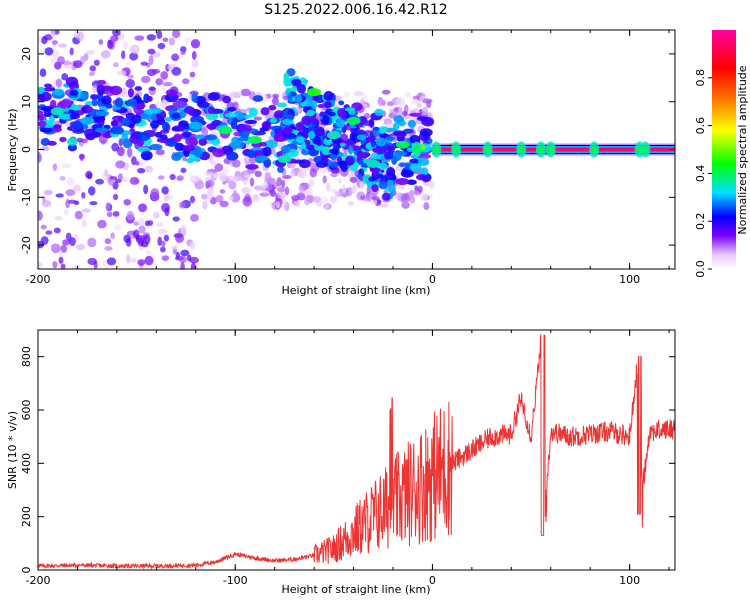 The width and height of the screenshot is (750, 600). What do you see at coordinates (26, 516) in the screenshot?
I see `snr-y-tick-label: 200` at bounding box center [26, 516].